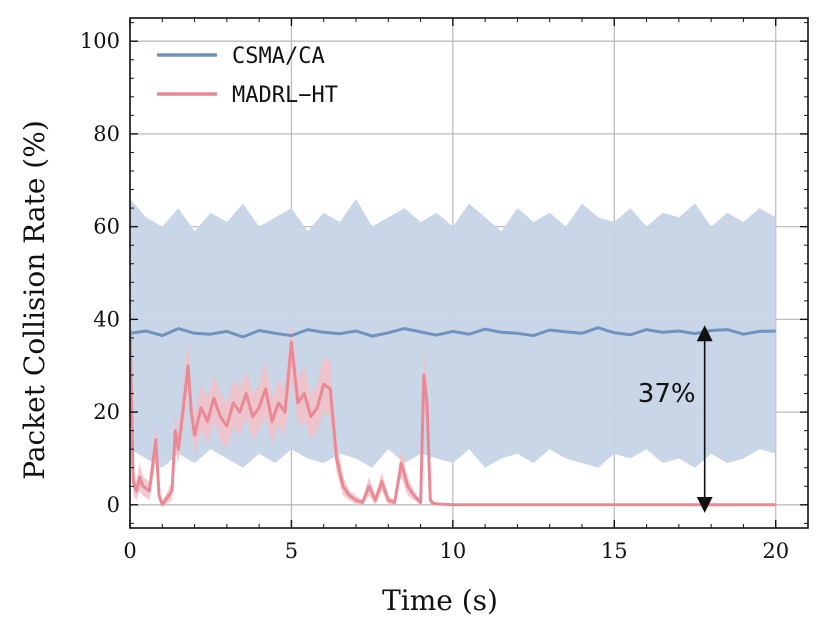  What do you see at coordinates (667, 394) in the screenshot?
I see `annotation-label: 37%` at bounding box center [667, 394].